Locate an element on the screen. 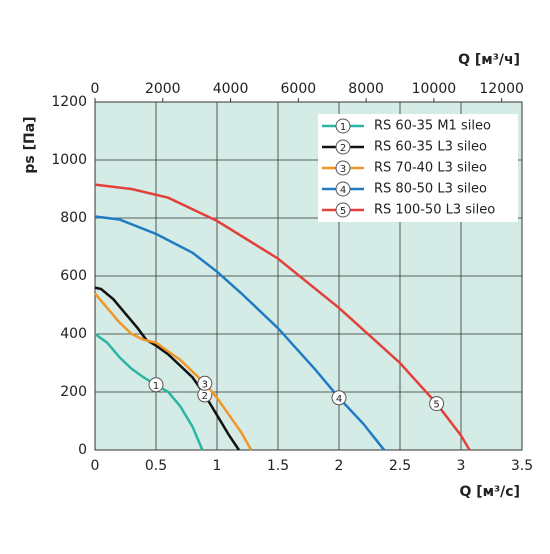 This screenshot has width=550, height=554. y-tick-label: 600 is located at coordinates (73, 276).